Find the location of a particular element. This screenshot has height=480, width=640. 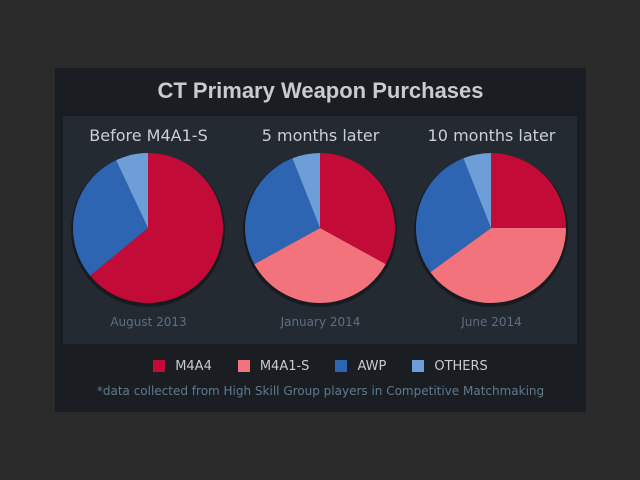

legend-label: M4A4 is located at coordinates (193, 366).